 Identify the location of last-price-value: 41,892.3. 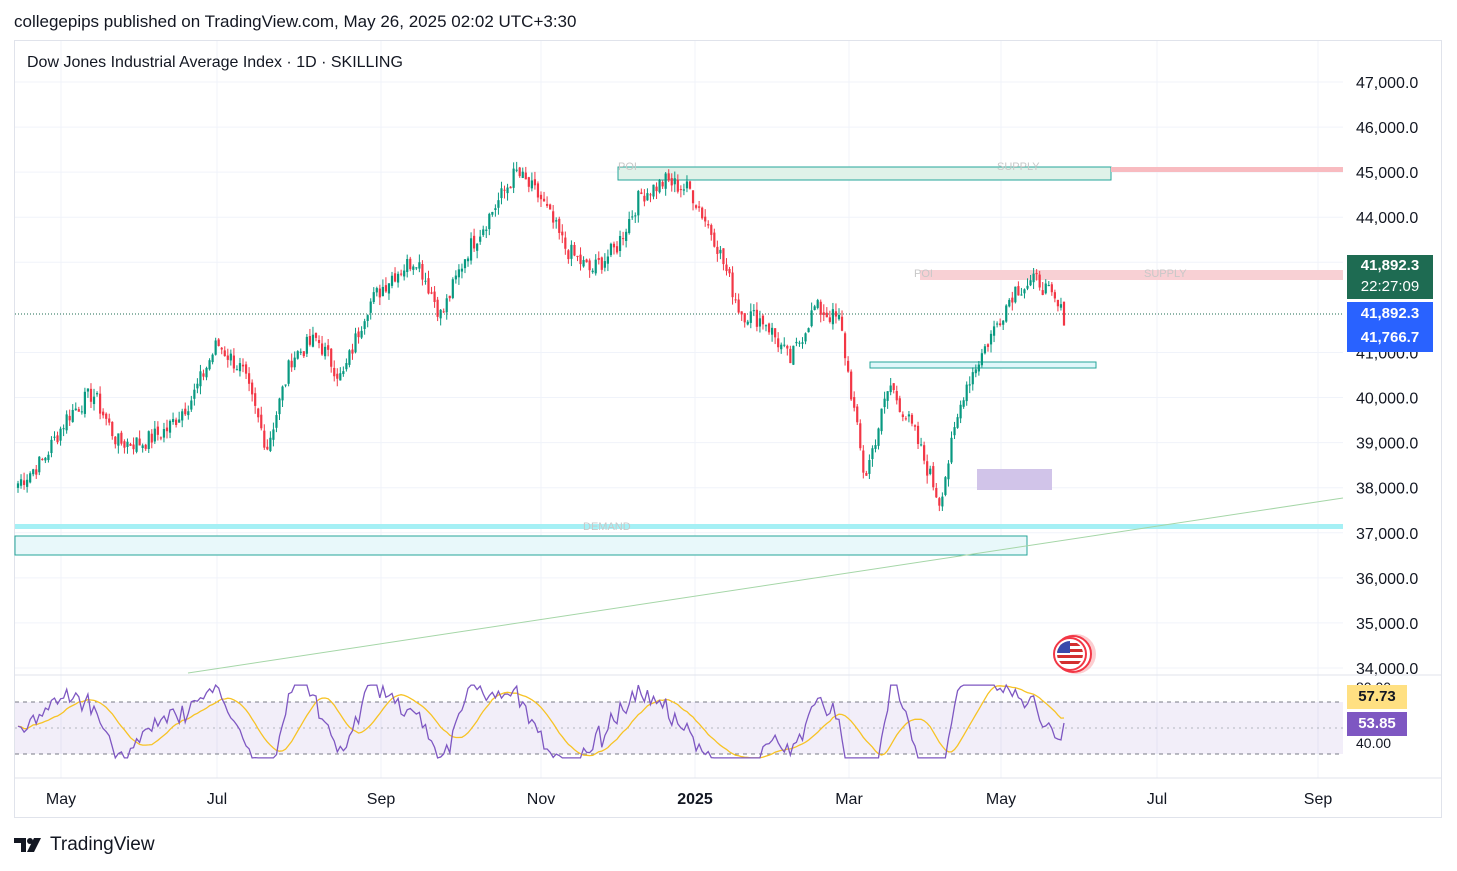
(1390, 265).